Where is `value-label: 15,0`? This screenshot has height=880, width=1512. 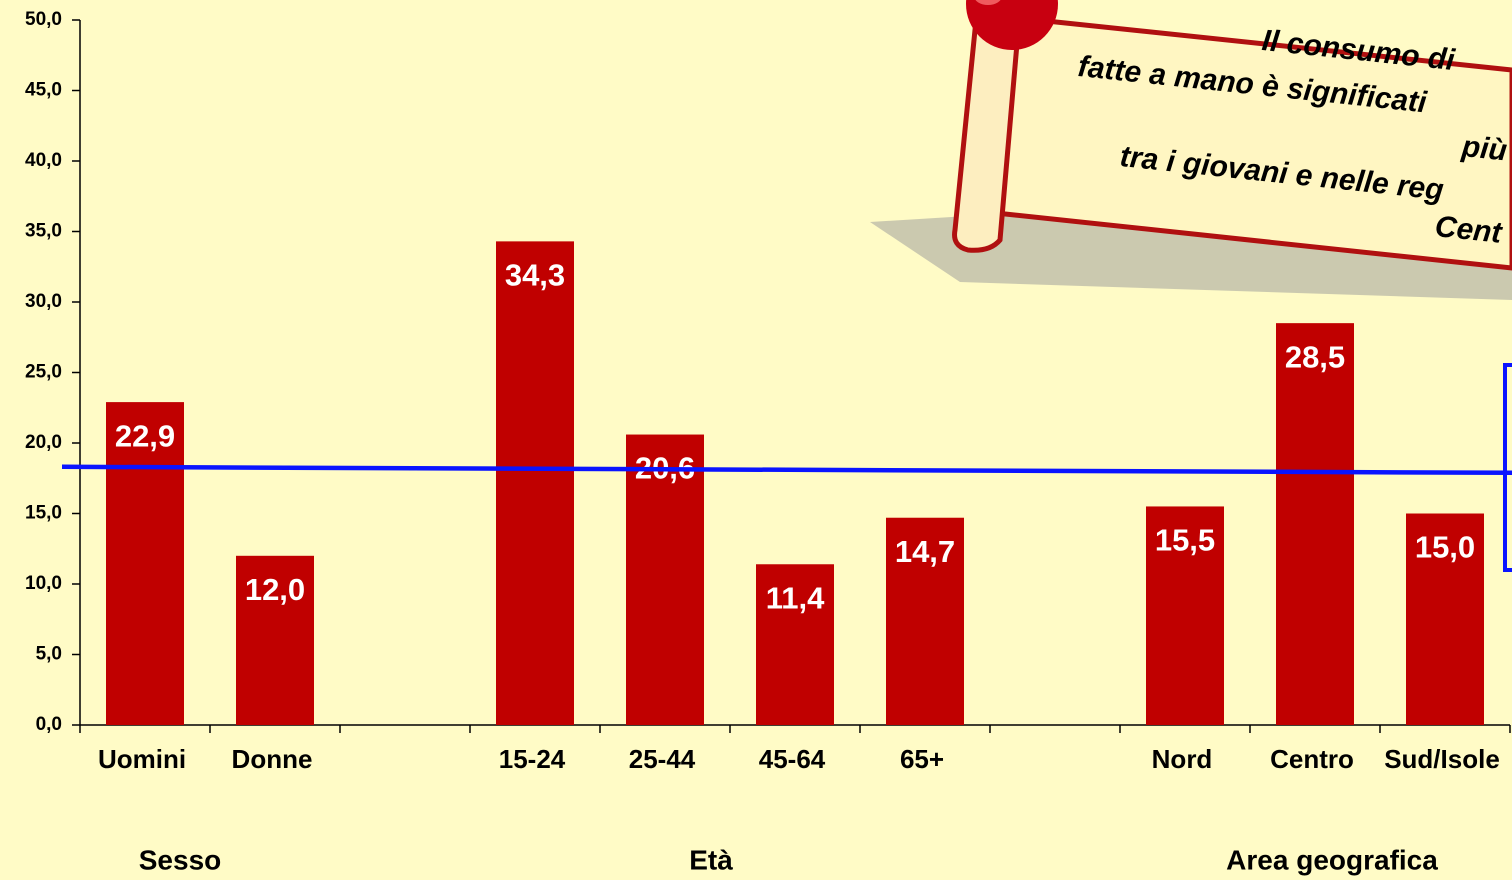
value-label: 15,0 is located at coordinates (1445, 547).